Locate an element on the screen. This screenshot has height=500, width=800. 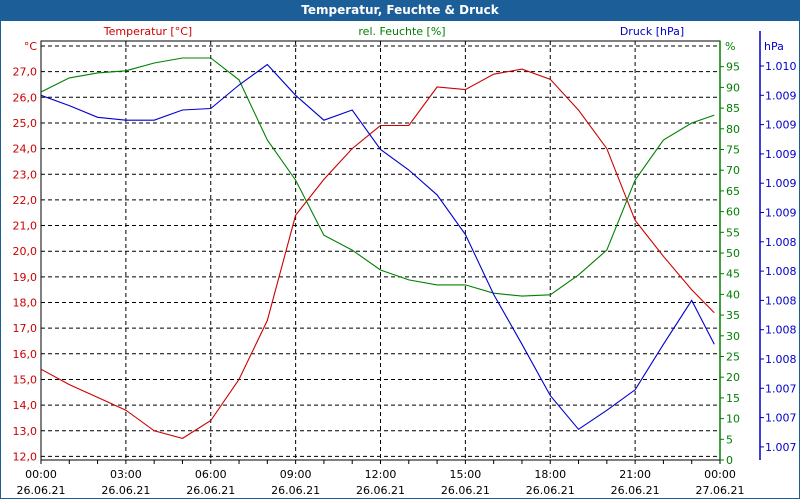
right-axis-tick-label: 85 is located at coordinates (733, 108).